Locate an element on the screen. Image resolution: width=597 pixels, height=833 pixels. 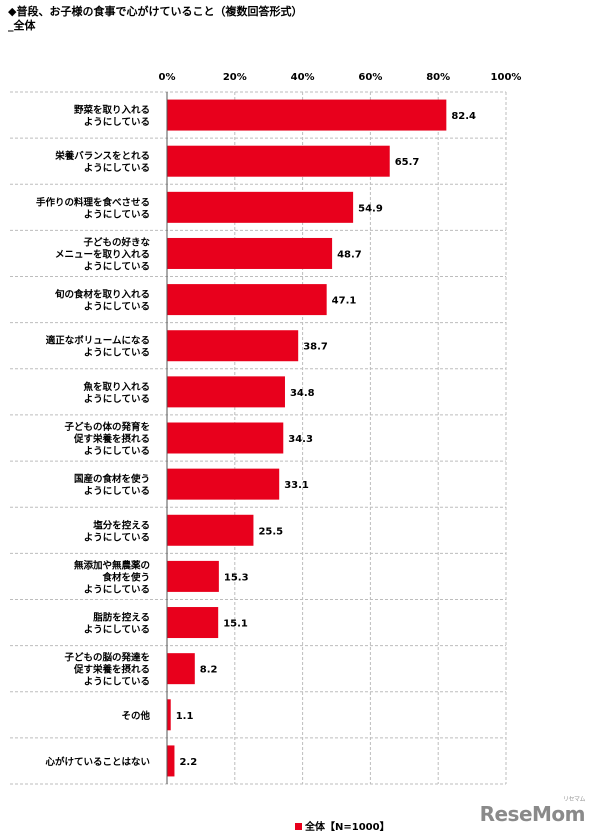
value-label: 38.7 is located at coordinates (315, 347).